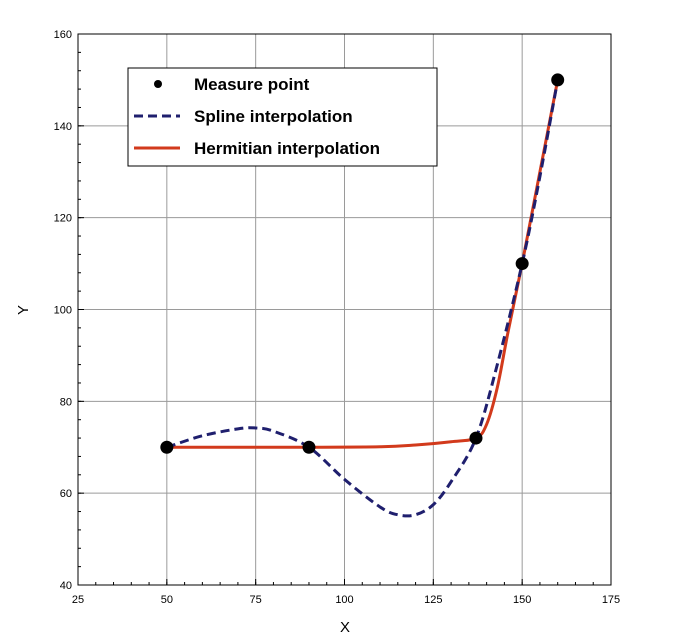 The width and height of the screenshot is (699, 641). I want to click on legend-marker-measure, so click(158, 84).